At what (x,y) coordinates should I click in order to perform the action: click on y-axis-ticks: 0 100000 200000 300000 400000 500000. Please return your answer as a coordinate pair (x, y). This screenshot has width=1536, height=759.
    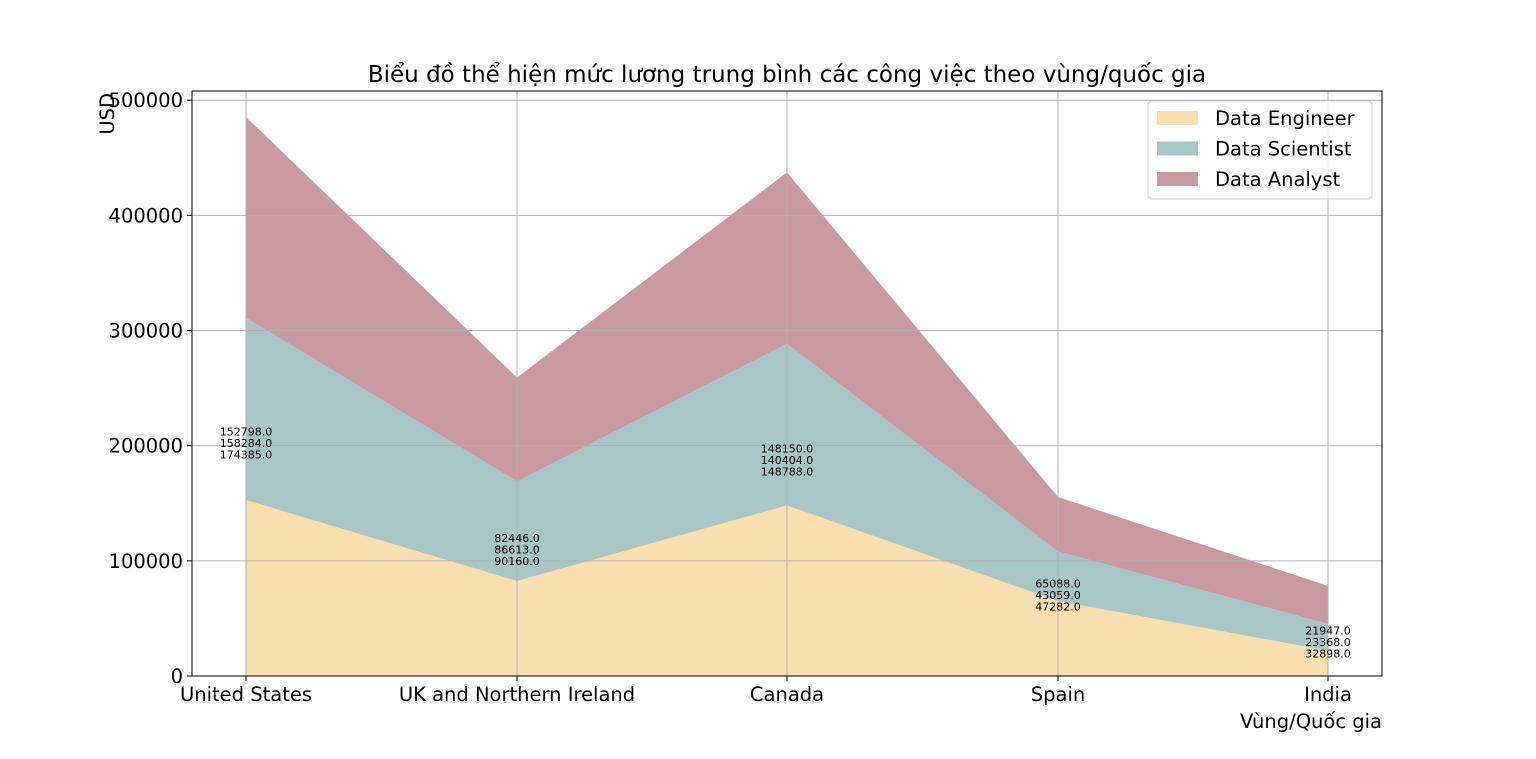
    Looking at the image, I should click on (150, 388).